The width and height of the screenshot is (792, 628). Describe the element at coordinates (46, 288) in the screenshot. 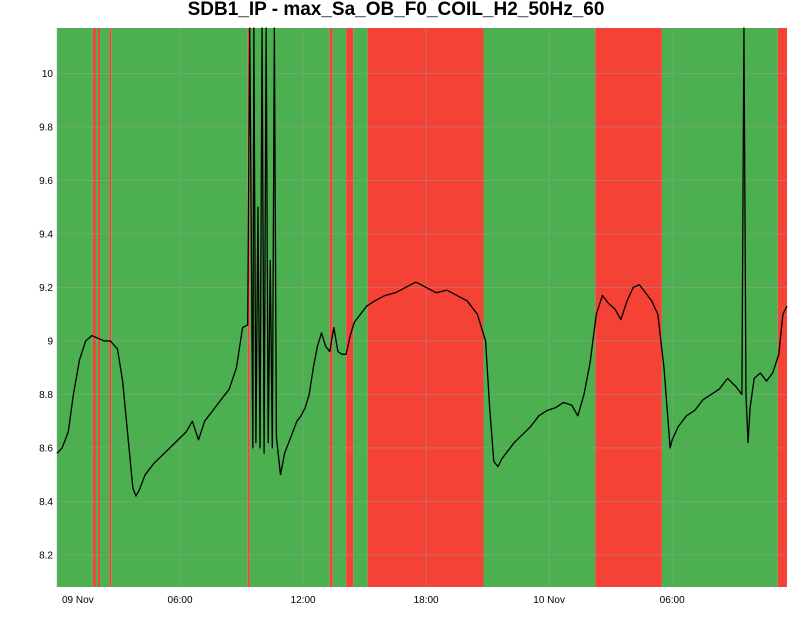

I see `y-tick-label: 9.2` at that location.